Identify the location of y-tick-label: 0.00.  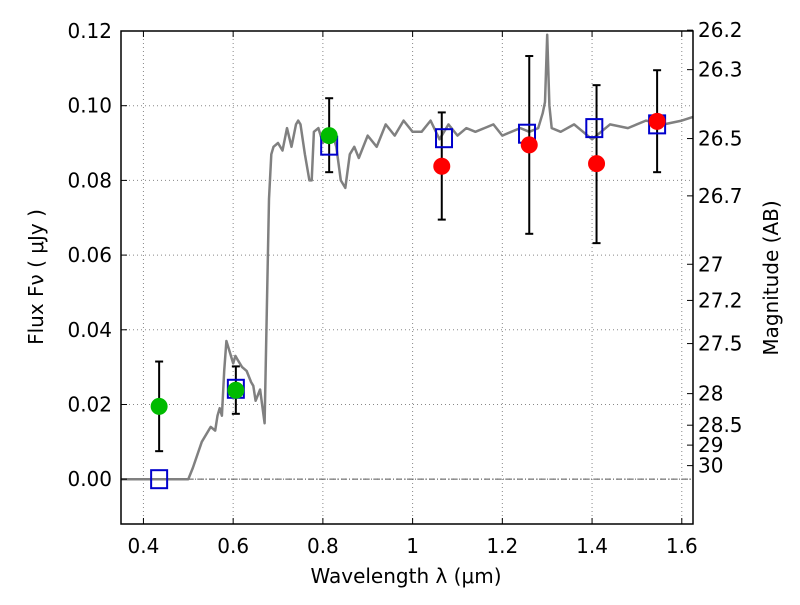
(89, 479).